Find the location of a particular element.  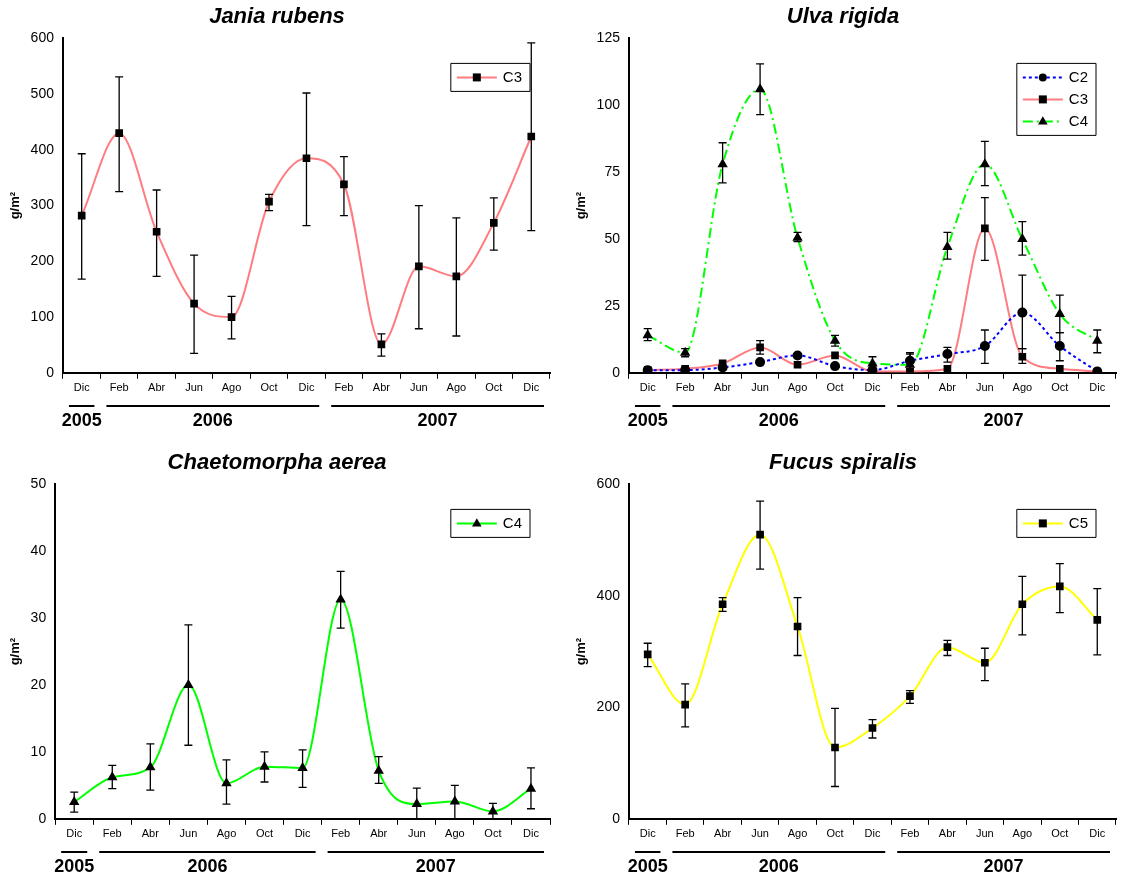

chart-title: Chaetomorpha aerea is located at coordinates (277, 462).